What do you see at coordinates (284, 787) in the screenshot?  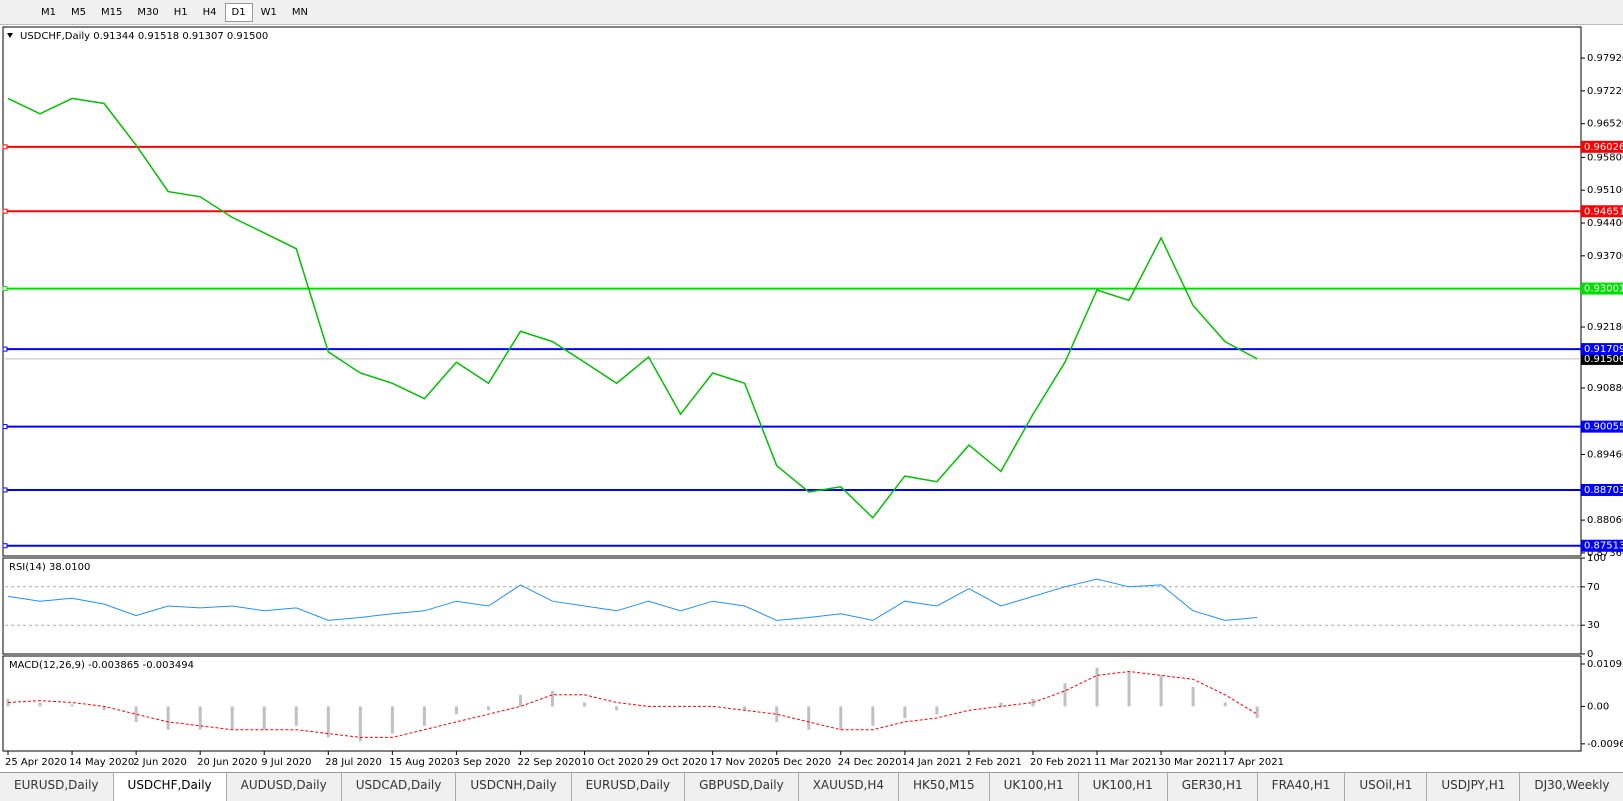 I see `symbol-tab: AUDUSD,Daily` at bounding box center [284, 787].